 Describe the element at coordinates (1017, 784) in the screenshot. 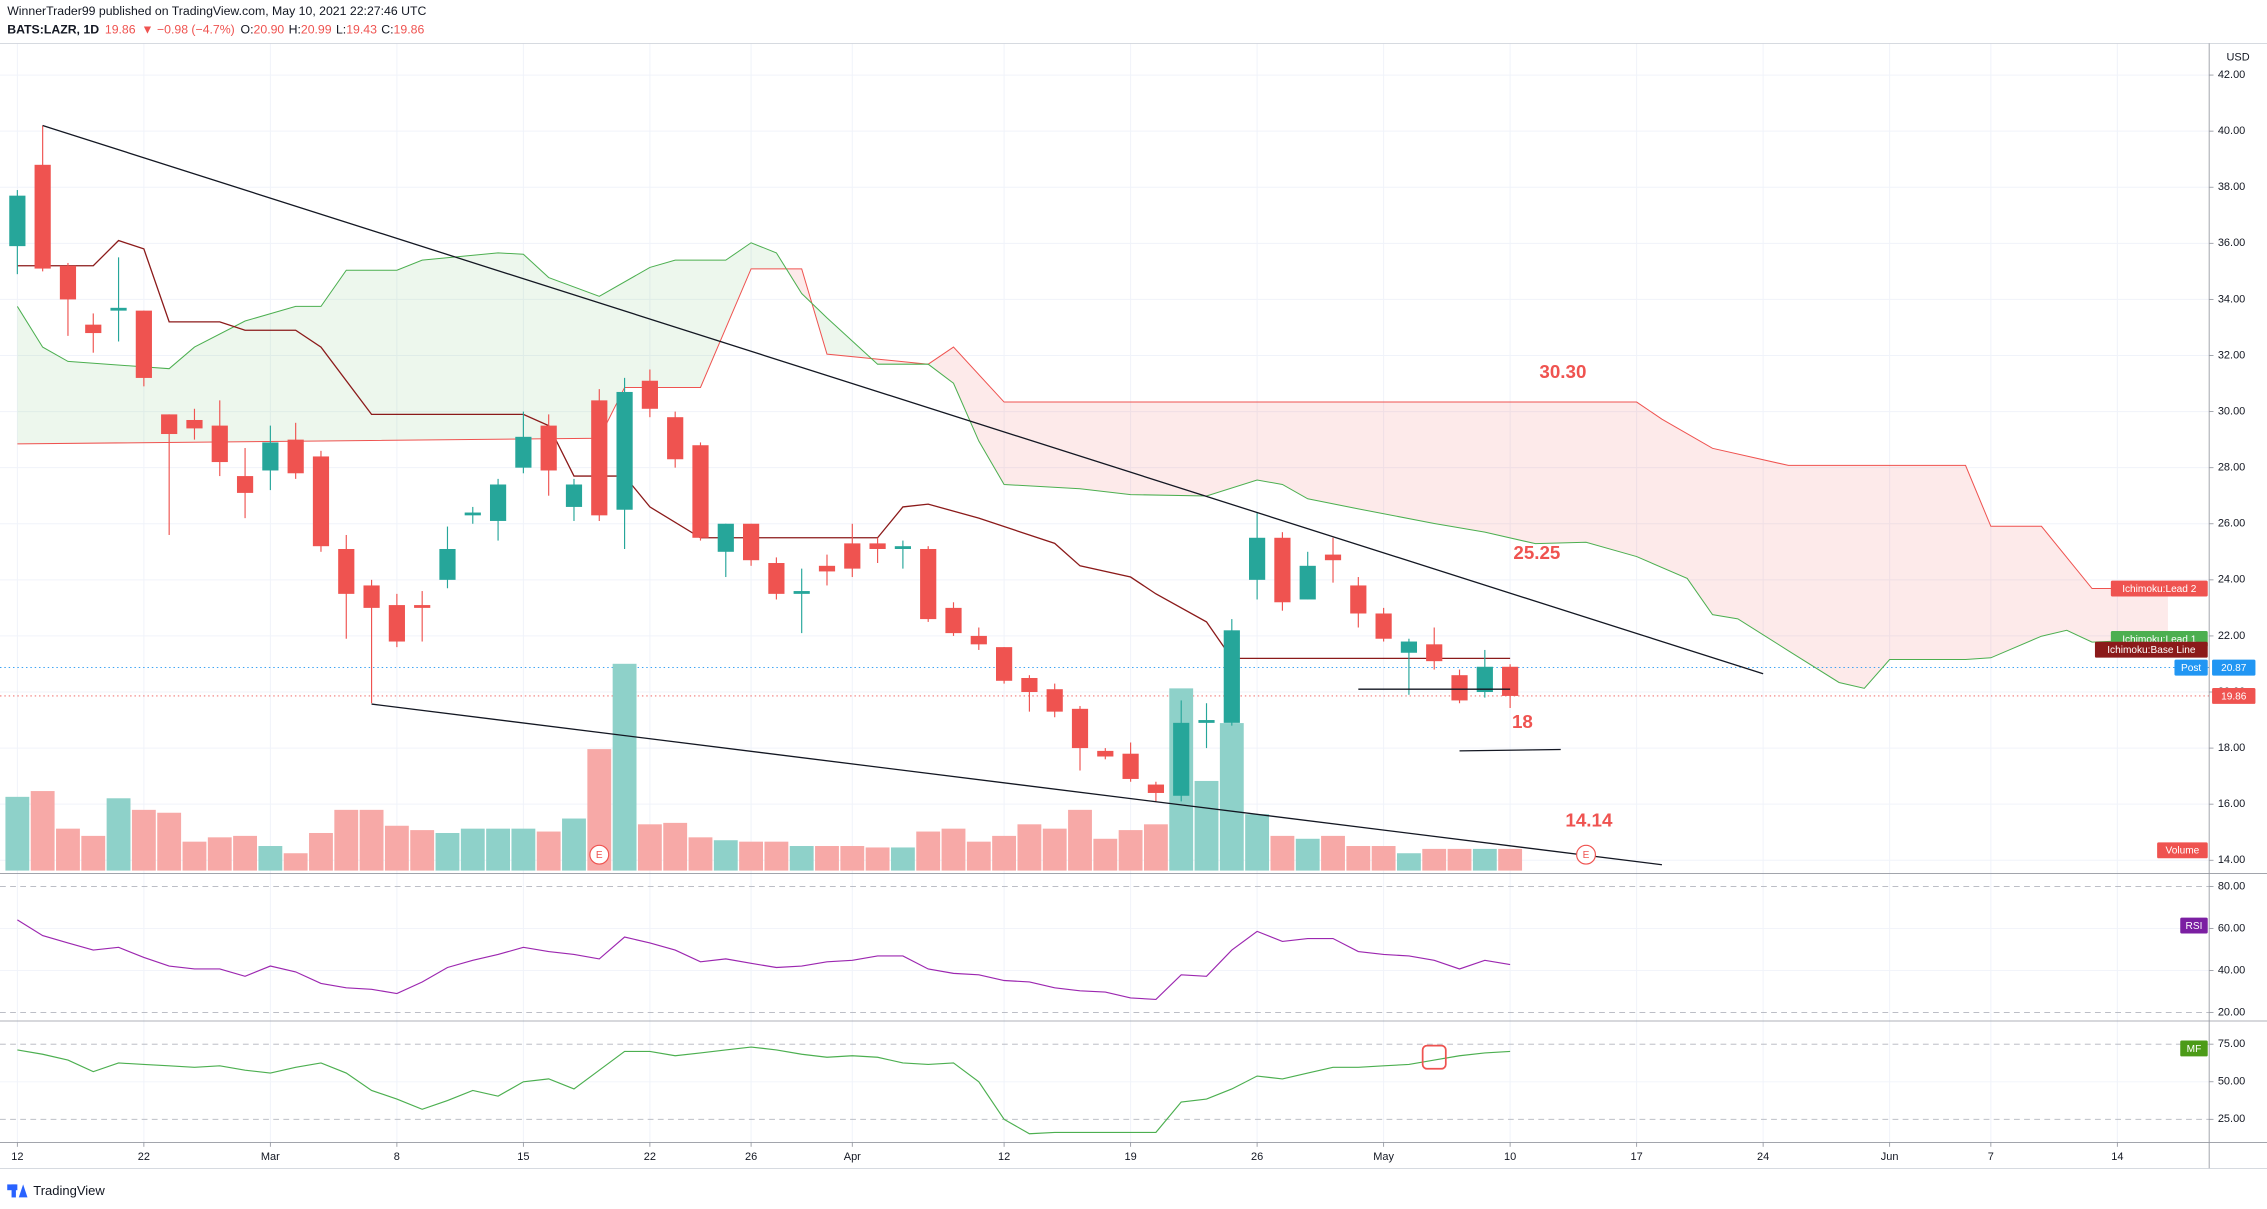

I see `trend-line` at that location.